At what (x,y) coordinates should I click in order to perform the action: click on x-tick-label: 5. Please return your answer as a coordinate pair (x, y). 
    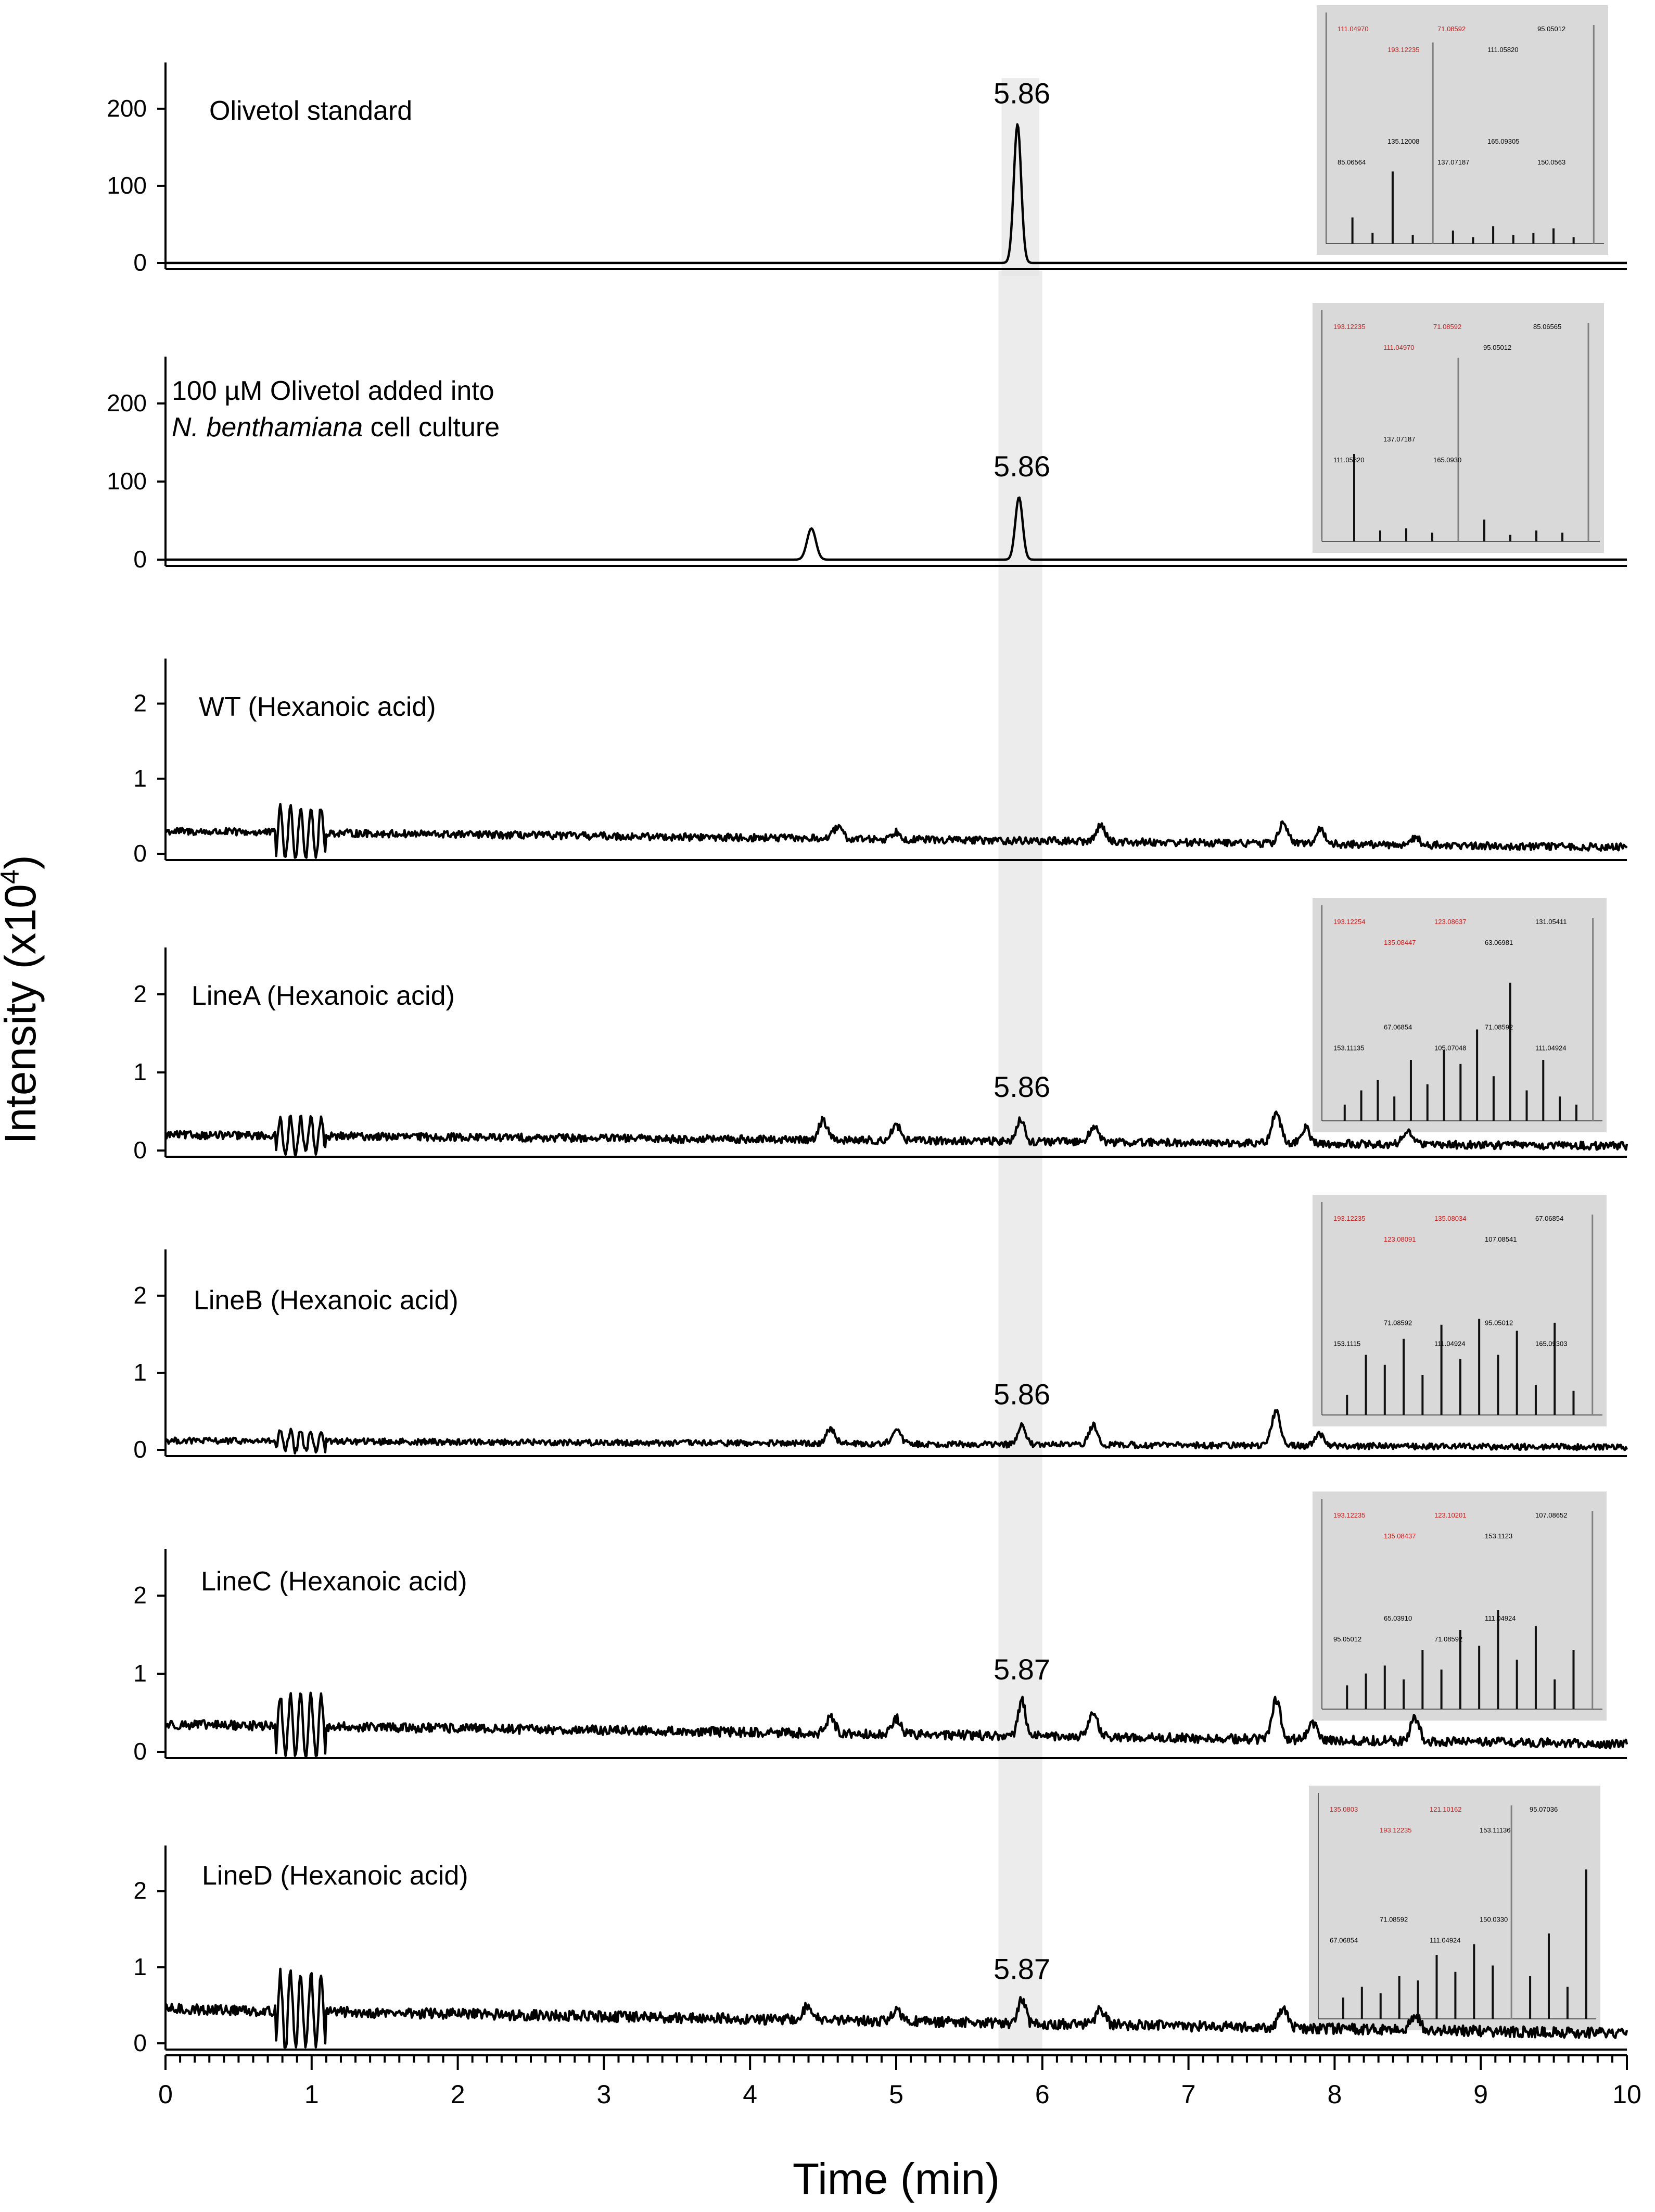
    Looking at the image, I should click on (896, 2094).